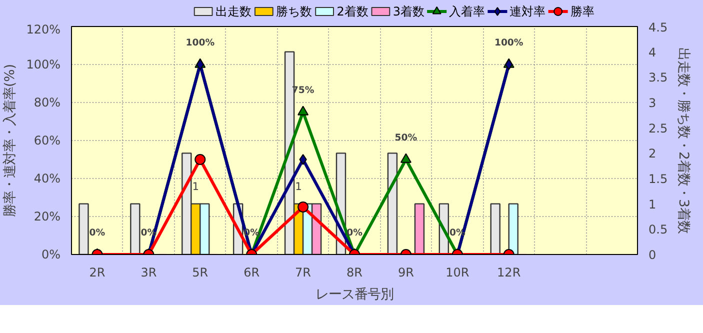  What do you see at coordinates (528, 11) in the screenshot?
I see `legend-label: 連対率` at bounding box center [528, 11].